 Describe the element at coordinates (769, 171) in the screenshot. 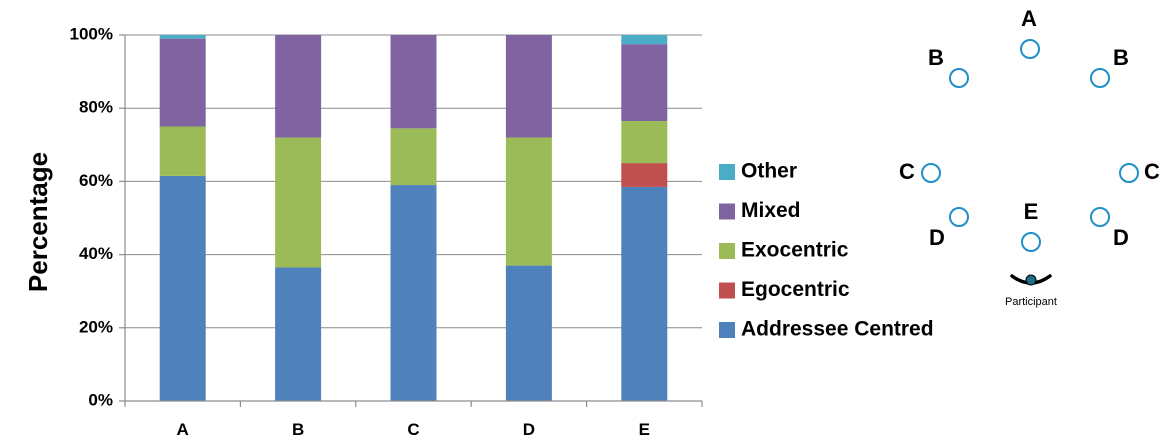

I see `legend-label: Other` at that location.